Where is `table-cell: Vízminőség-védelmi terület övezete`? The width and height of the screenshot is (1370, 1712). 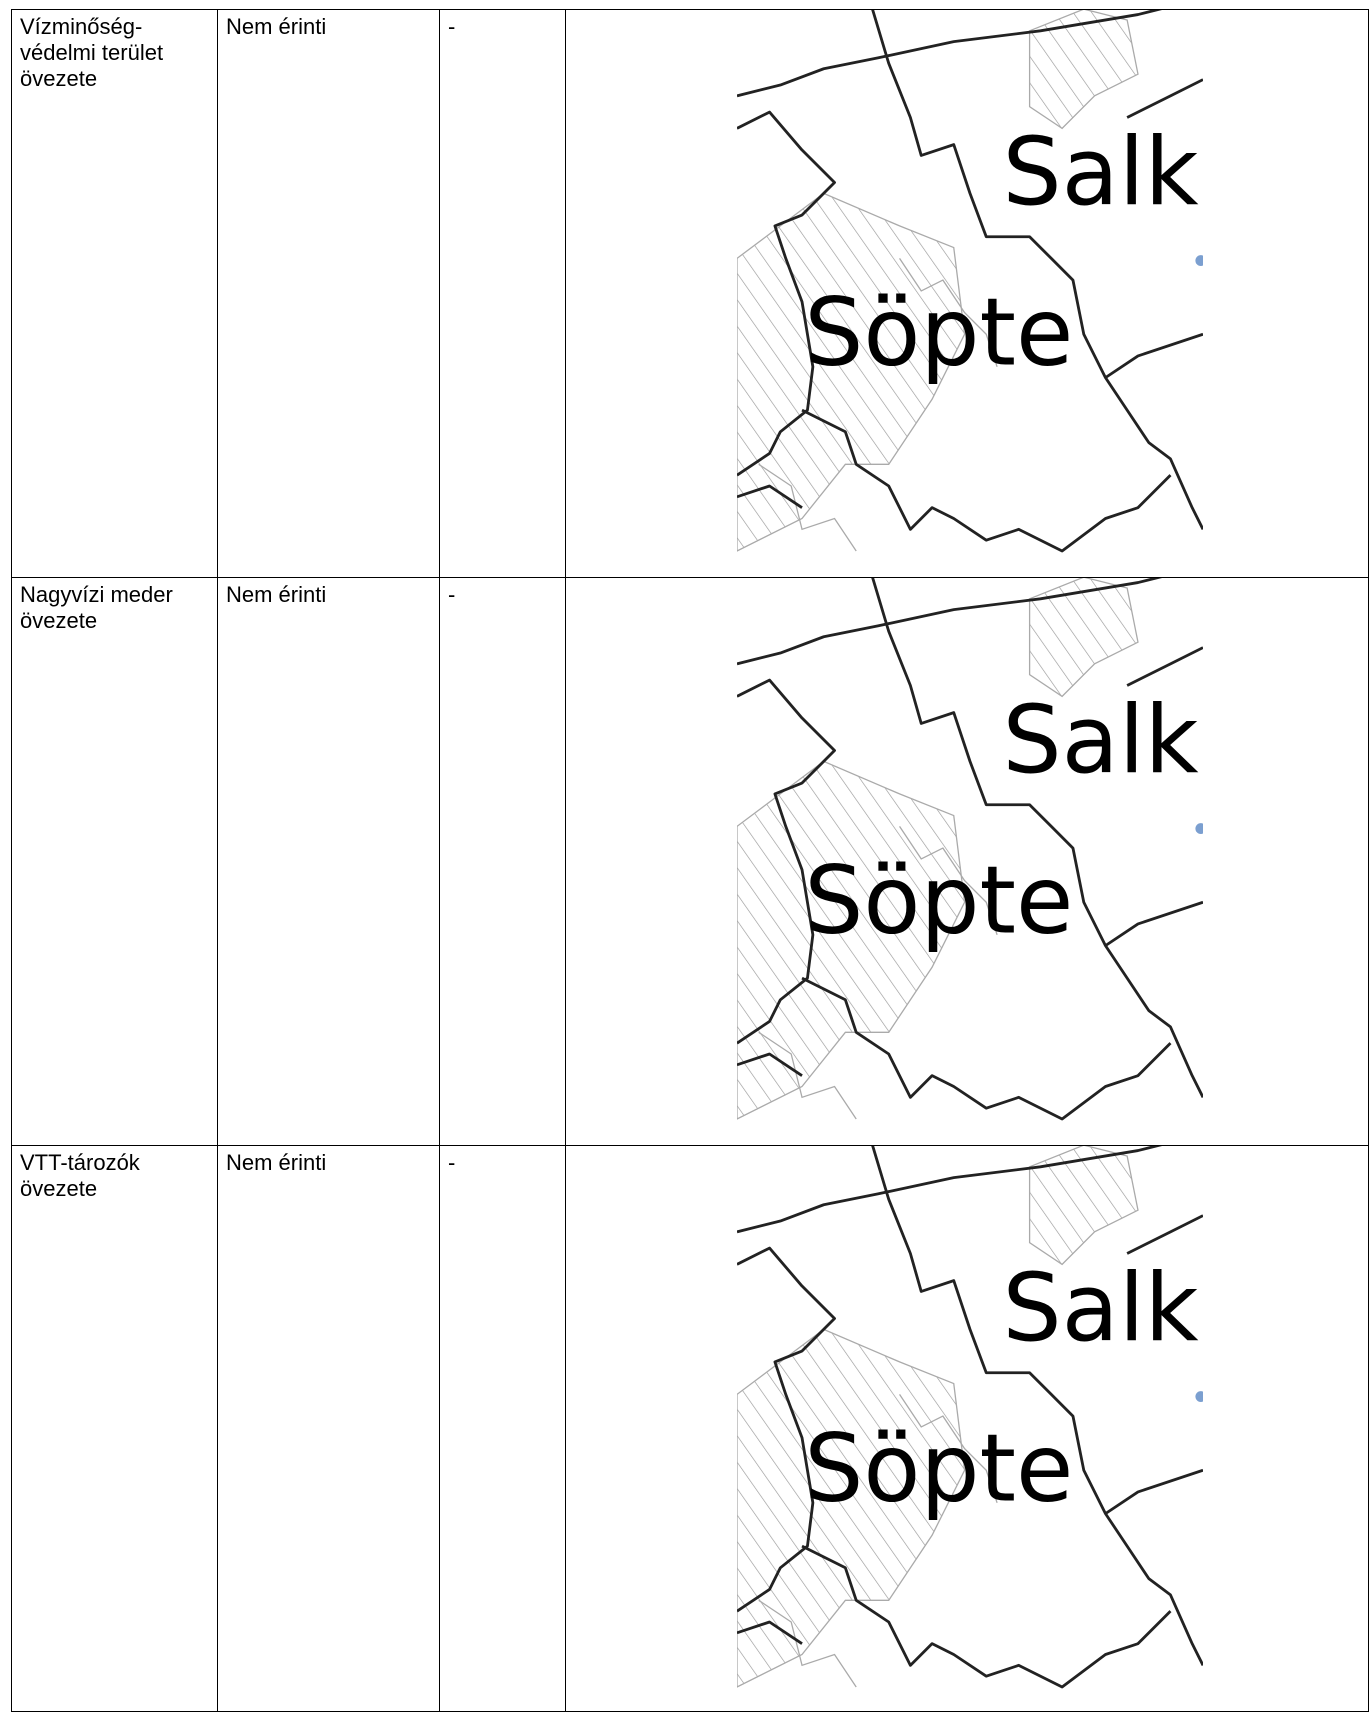 table-cell: Vízminőség-védelmi terület övezete is located at coordinates (114, 293).